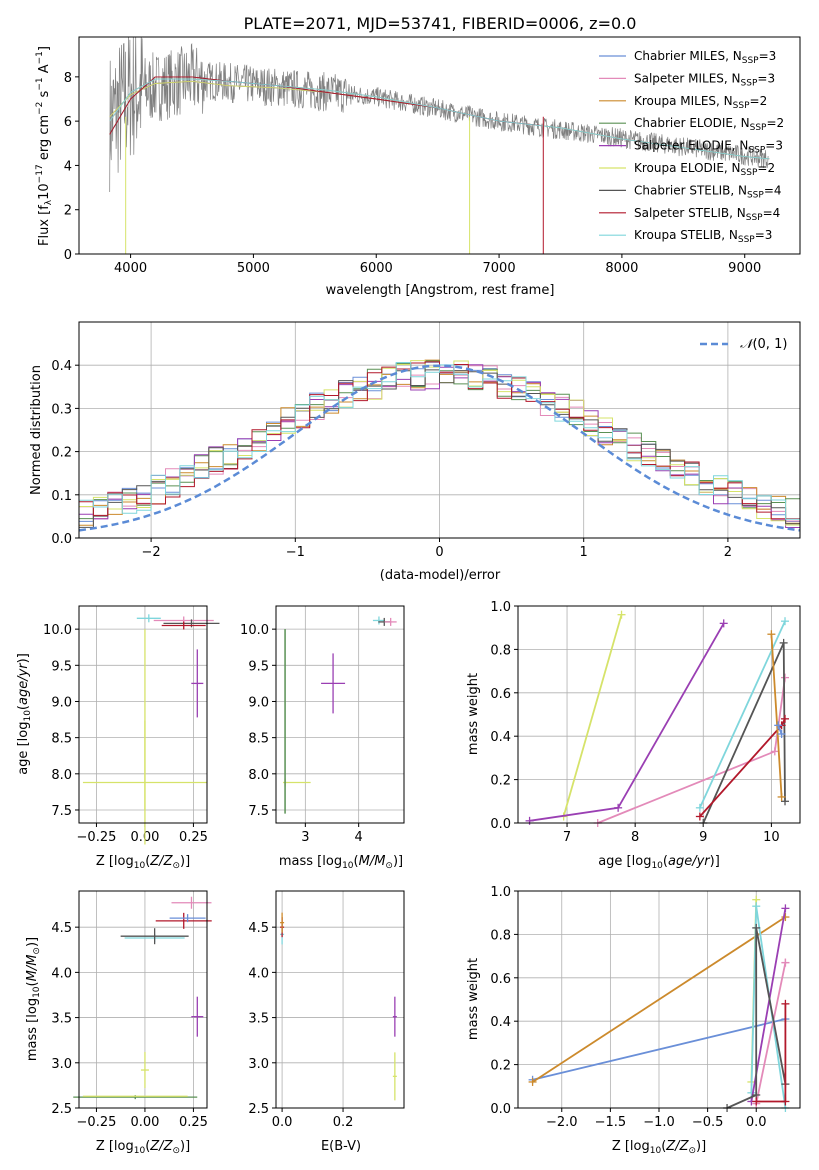  Describe the element at coordinates (704, 169) in the screenshot. I see `legend-label-5: Kroupa ELODIE, NSSP=2` at that location.